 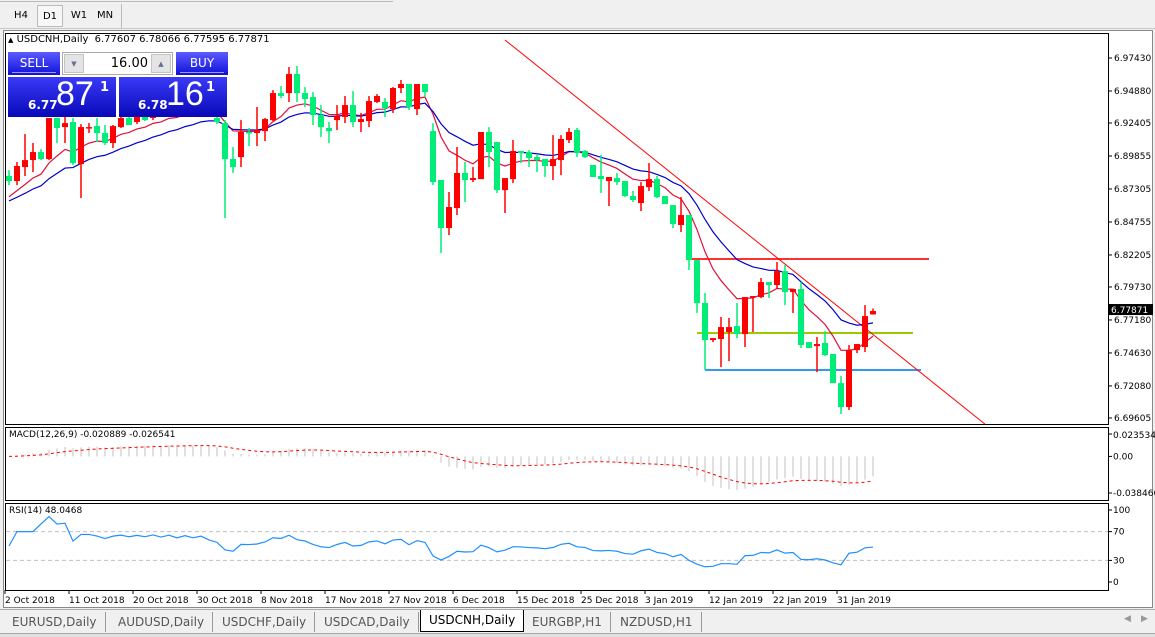 What do you see at coordinates (546, 601) in the screenshot?
I see `date-tick-label: 15 Dec 2018` at bounding box center [546, 601].